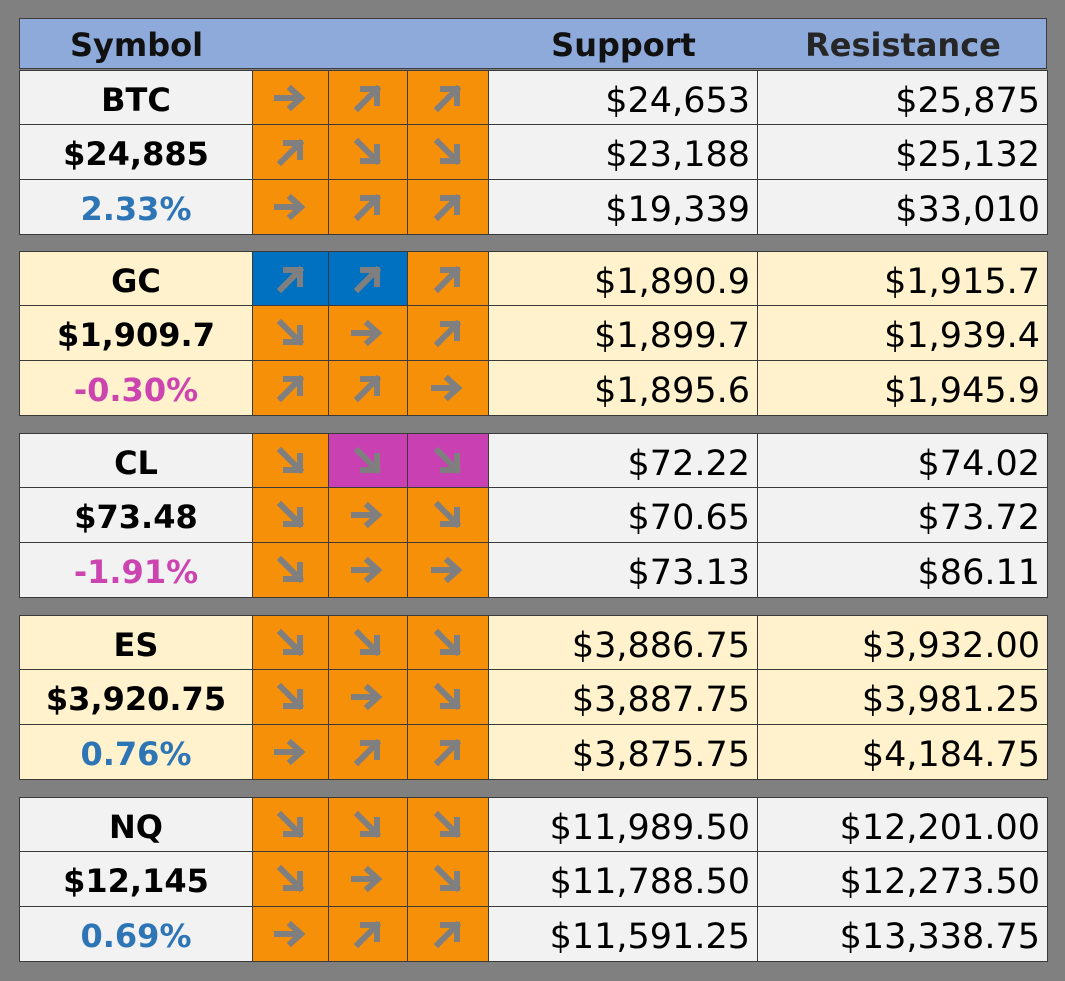 The width and height of the screenshot is (1065, 981). Describe the element at coordinates (533, 460) in the screenshot. I see `table-row: CL $72.22 $74.02` at that location.